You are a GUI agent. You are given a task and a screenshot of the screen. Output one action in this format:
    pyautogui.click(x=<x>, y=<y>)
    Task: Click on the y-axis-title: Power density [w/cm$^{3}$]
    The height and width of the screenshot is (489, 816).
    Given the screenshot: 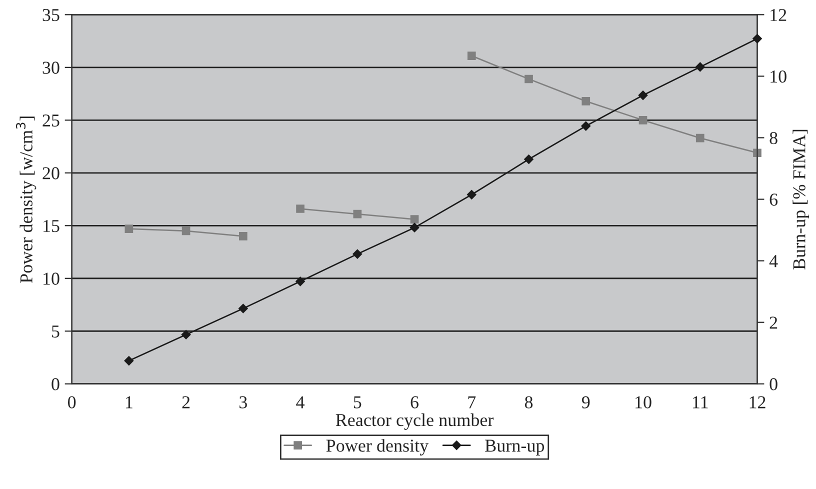 What is the action you would take?
    pyautogui.click(x=26, y=199)
    